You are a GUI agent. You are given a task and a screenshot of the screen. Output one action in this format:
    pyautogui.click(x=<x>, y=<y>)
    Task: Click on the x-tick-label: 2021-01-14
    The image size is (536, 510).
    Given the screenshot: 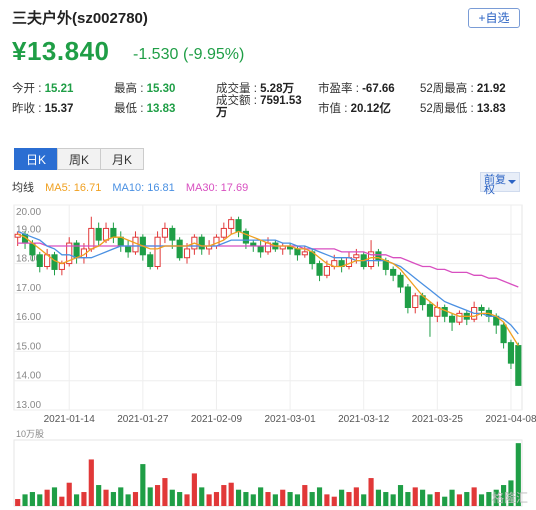 What is the action you would take?
    pyautogui.click(x=70, y=419)
    